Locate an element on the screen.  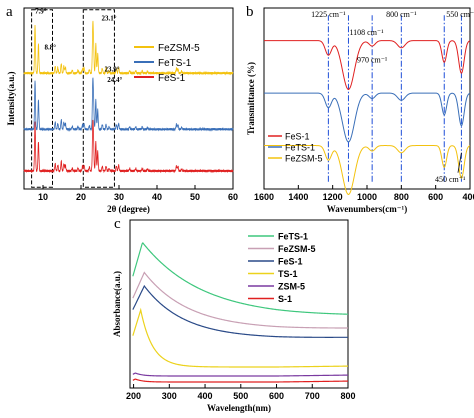
panel-c-xlabel: Wavelength(nm) is located at coordinates (239, 408).